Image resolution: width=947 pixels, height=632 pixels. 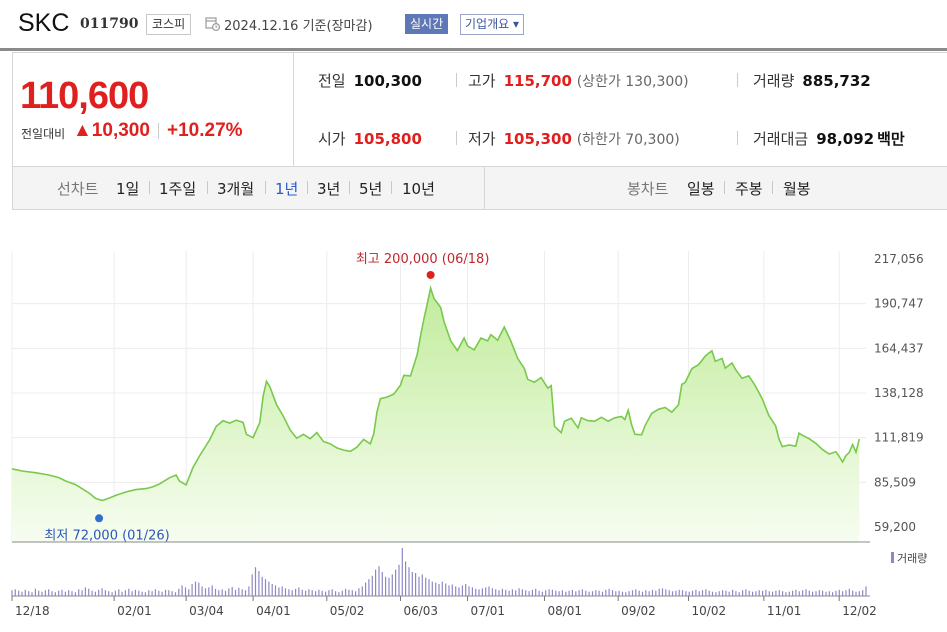 What do you see at coordinates (749, 189) in the screenshot?
I see `candle-weekly: 주봉` at bounding box center [749, 189].